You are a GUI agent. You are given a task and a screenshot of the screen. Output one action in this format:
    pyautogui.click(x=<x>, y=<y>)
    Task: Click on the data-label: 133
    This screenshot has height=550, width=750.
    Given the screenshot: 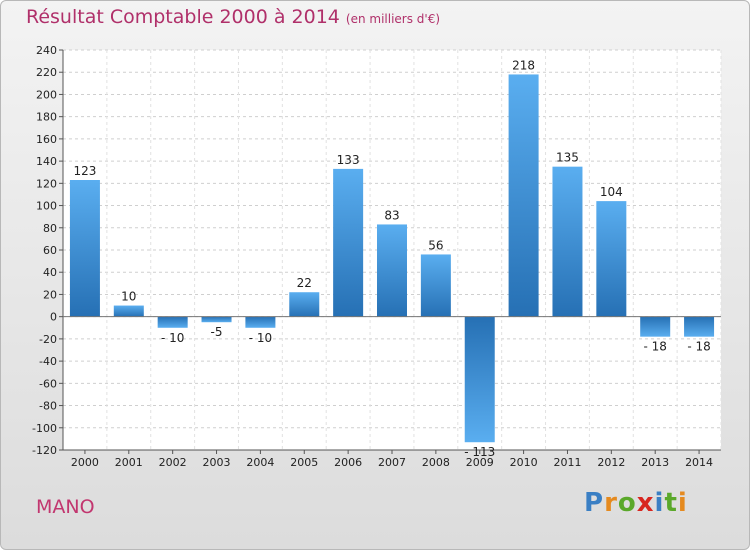 What is the action you would take?
    pyautogui.click(x=348, y=160)
    